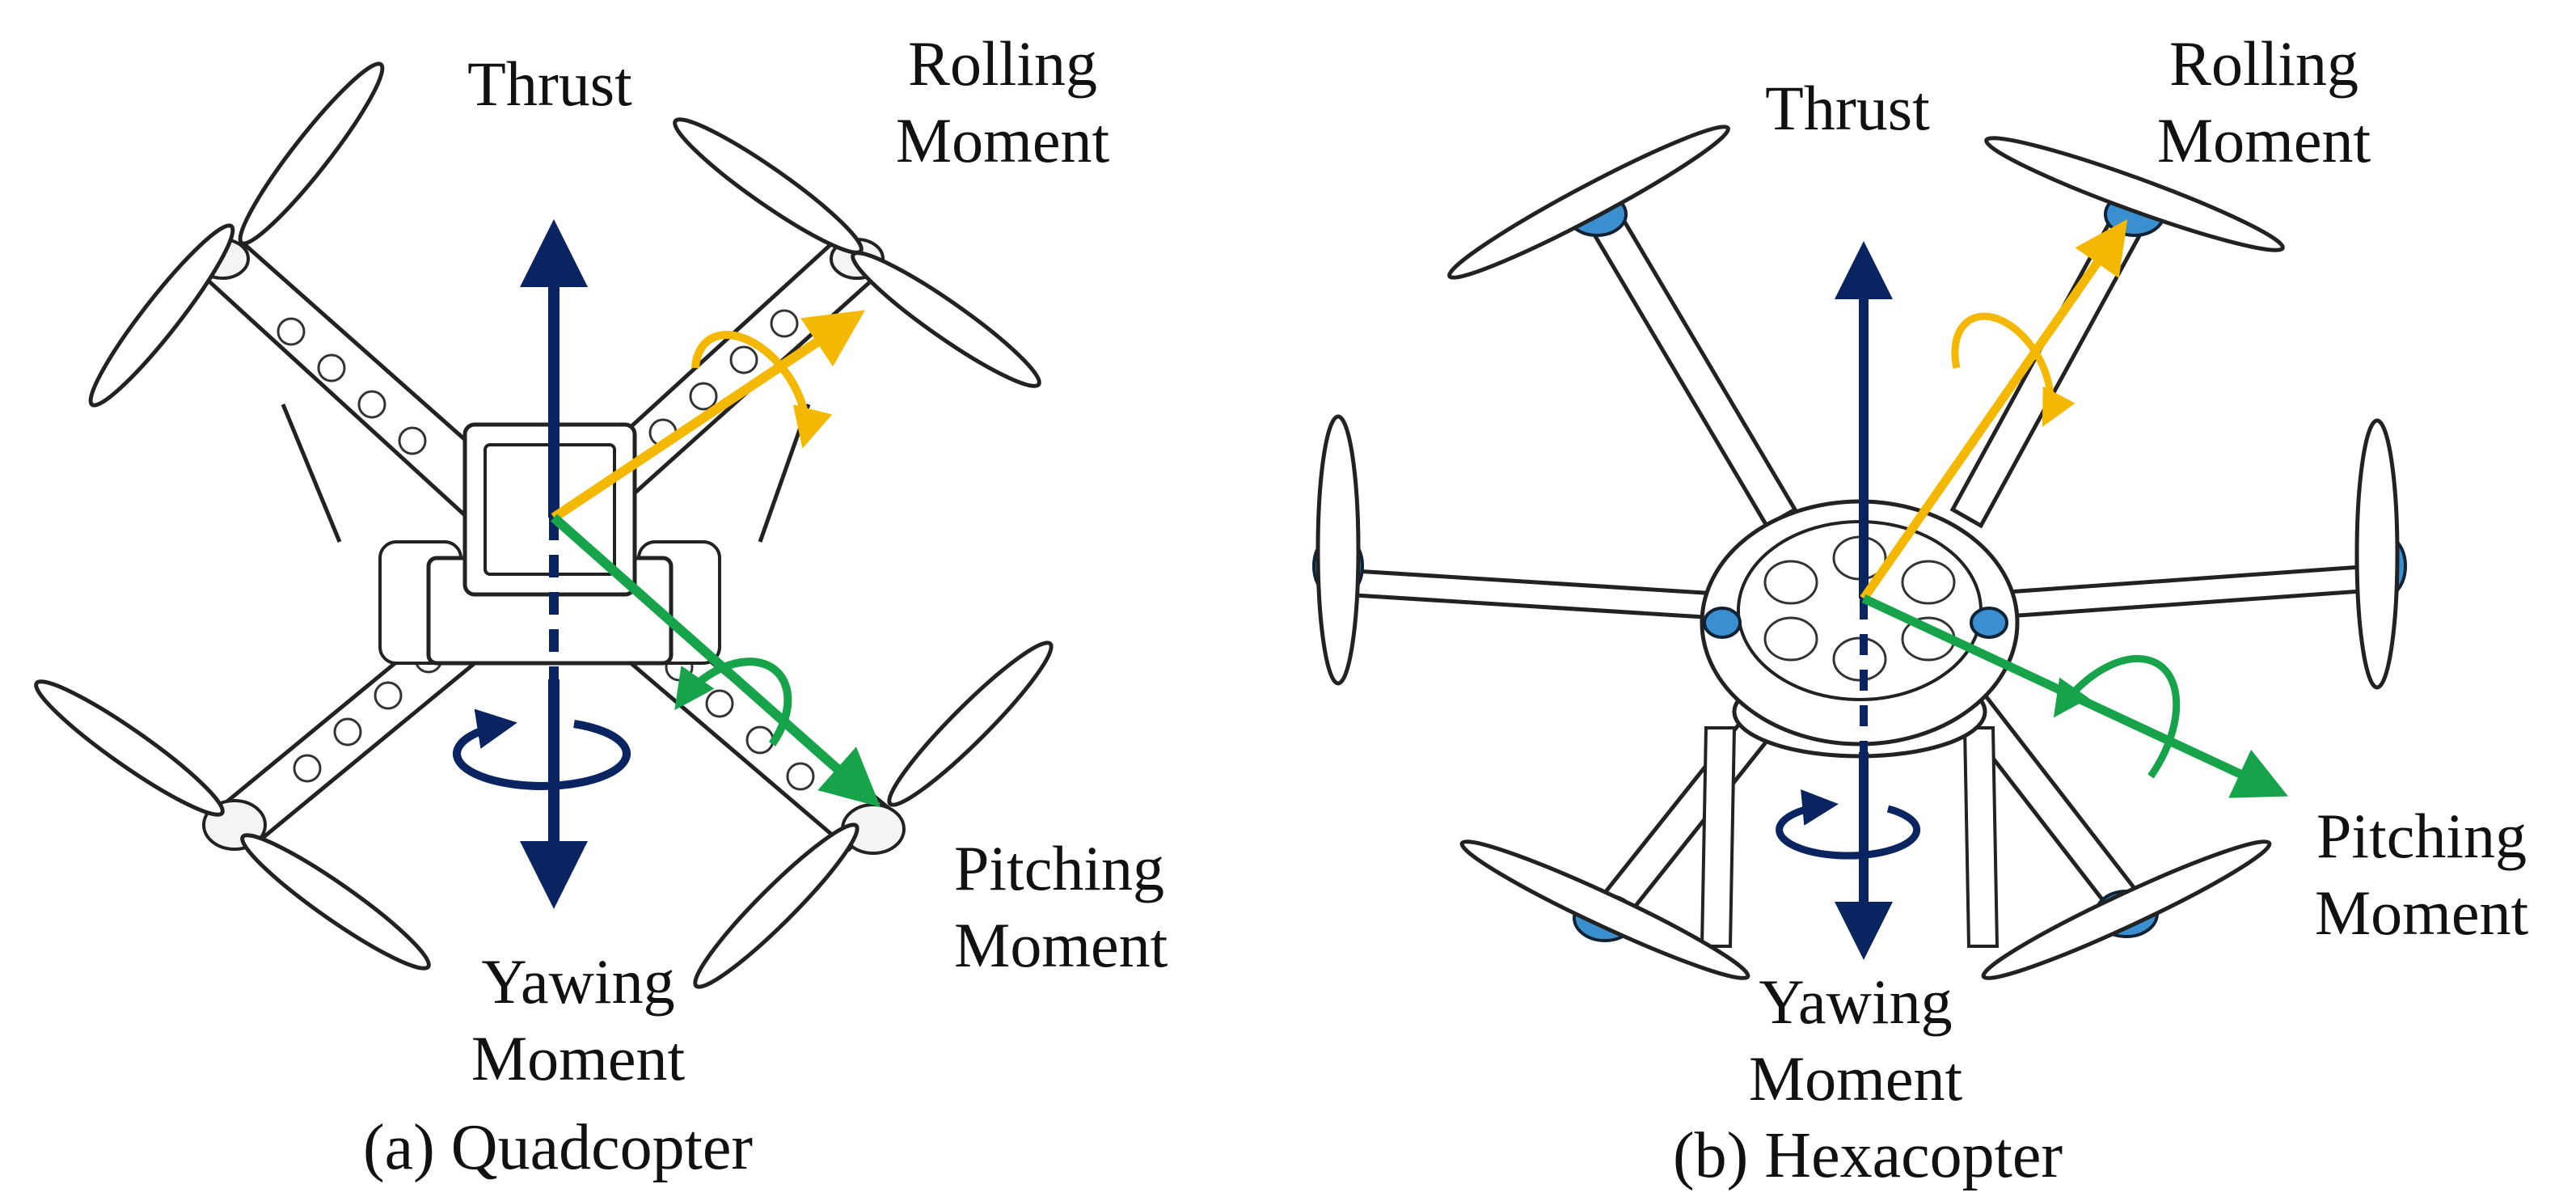 This screenshot has width=2576, height=1201. I want to click on quad-yawing-label-line2: Moment, so click(578, 1058).